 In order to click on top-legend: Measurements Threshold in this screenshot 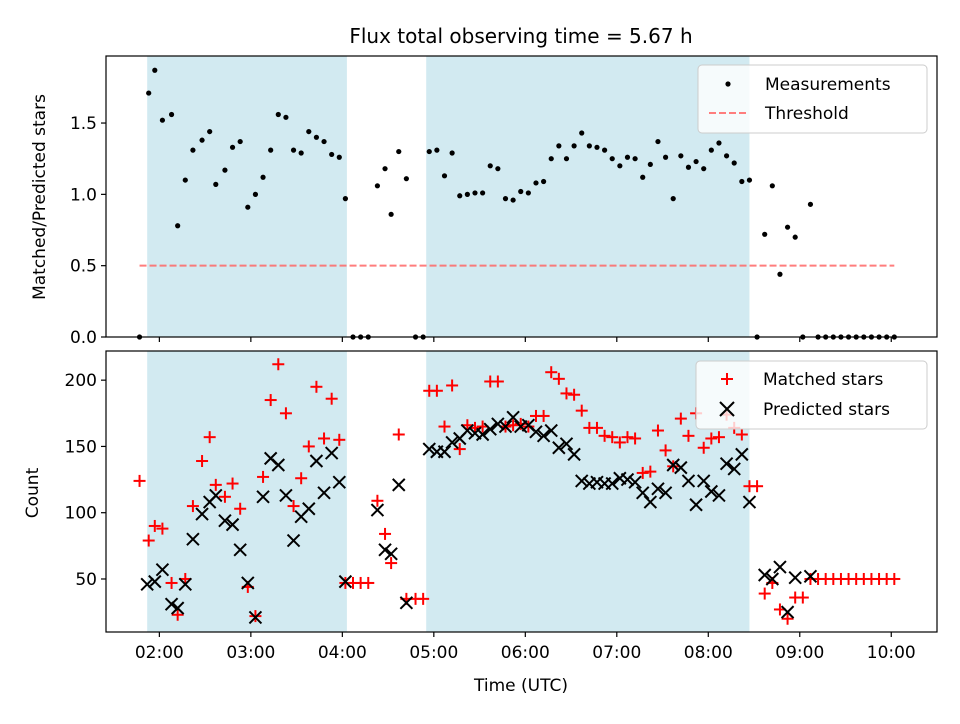, I will do `click(812, 99)`.